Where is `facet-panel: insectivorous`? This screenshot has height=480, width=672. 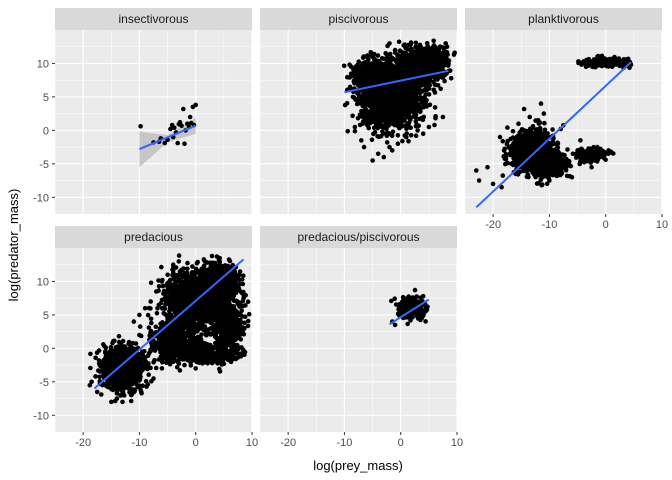 facet-panel: insectivorous is located at coordinates (153, 111).